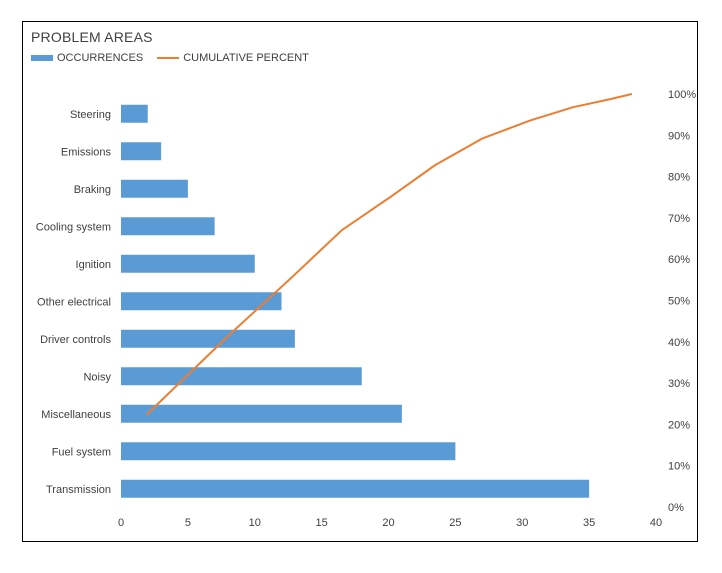  Describe the element at coordinates (86, 152) in the screenshot. I see `category-label: Emissions` at that location.